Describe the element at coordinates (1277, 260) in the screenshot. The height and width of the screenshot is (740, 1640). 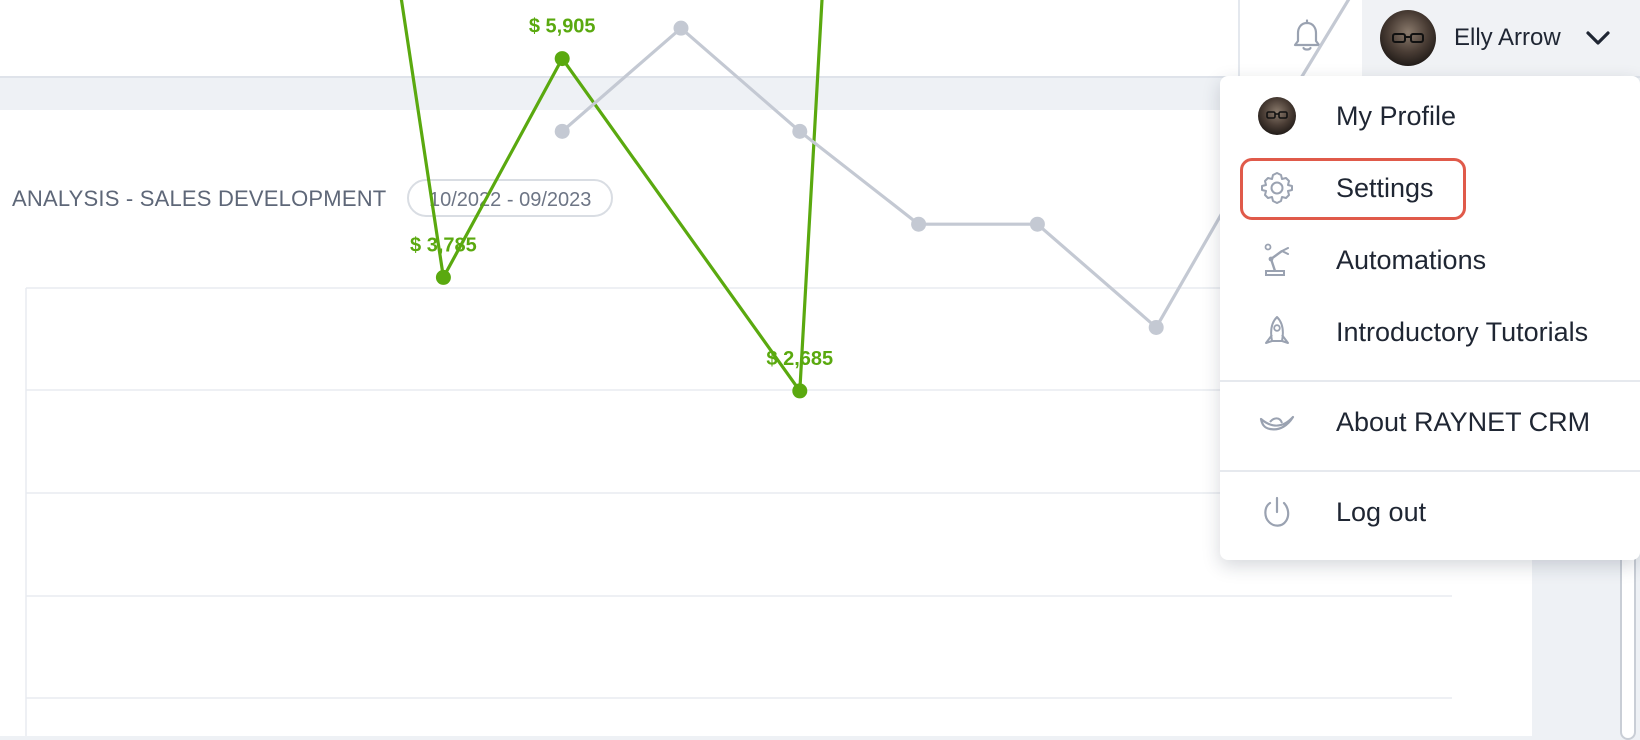
I see `robot-arm-icon` at that location.